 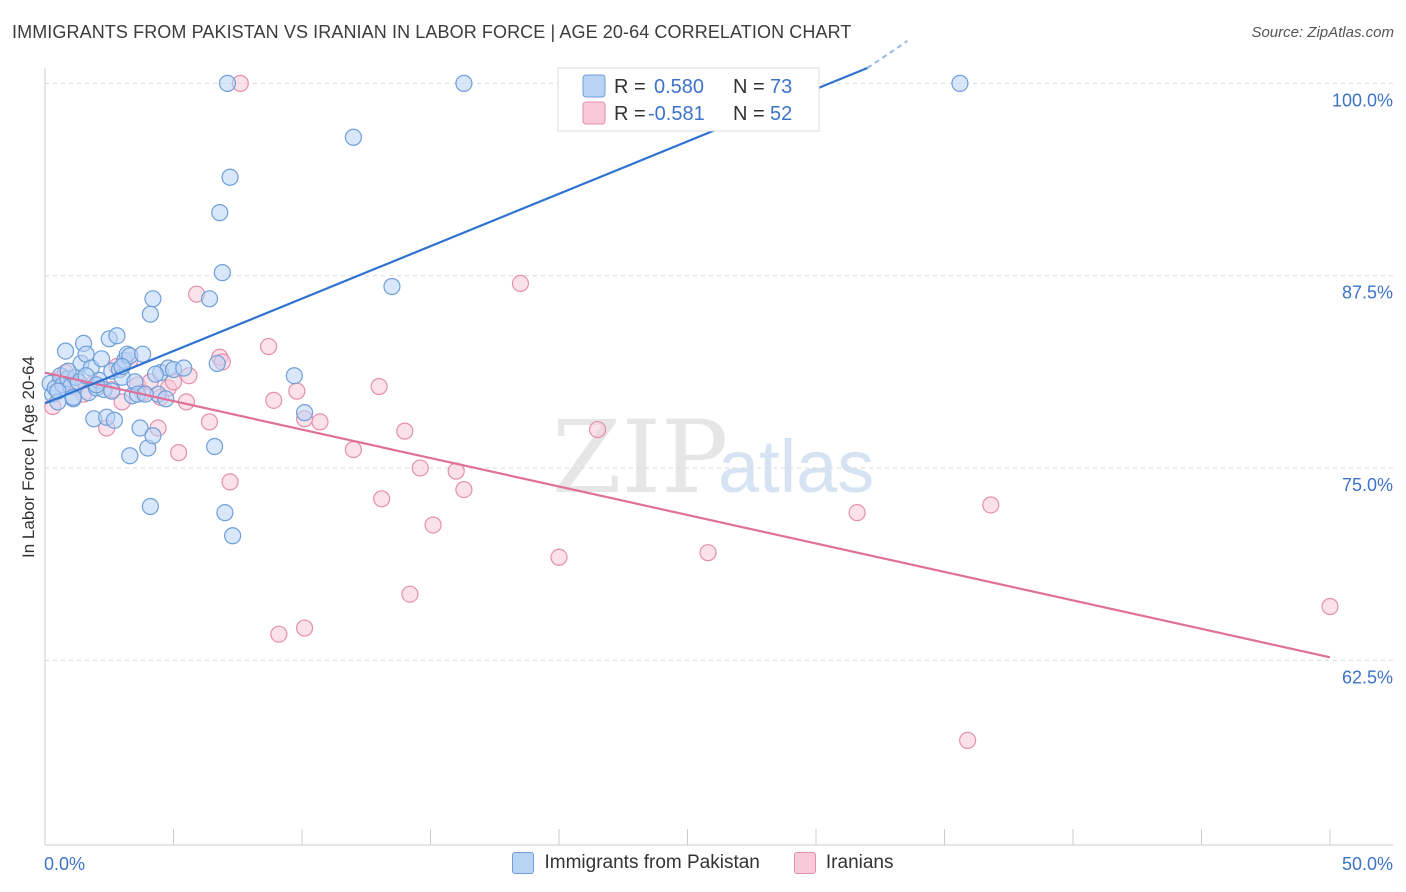 What do you see at coordinates (781, 87) in the screenshot?
I see `legend-n-value-1: 73` at bounding box center [781, 87].